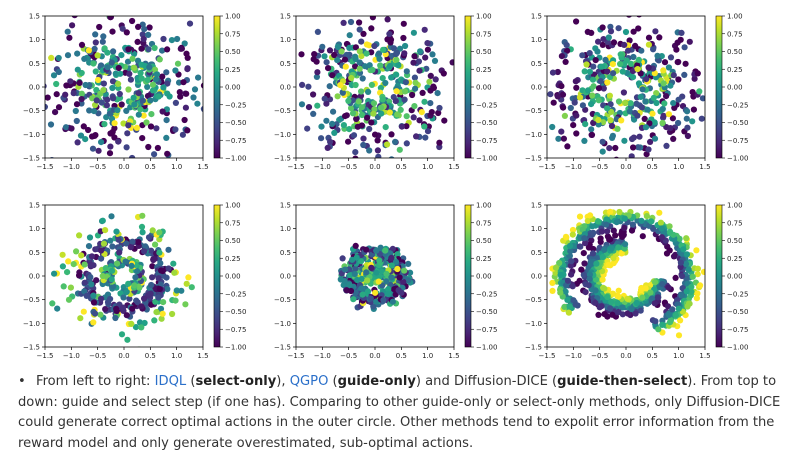 This screenshot has width=800, height=454. Describe the element at coordinates (533, 111) in the screenshot. I see `y-tick-label: −0.5` at that location.